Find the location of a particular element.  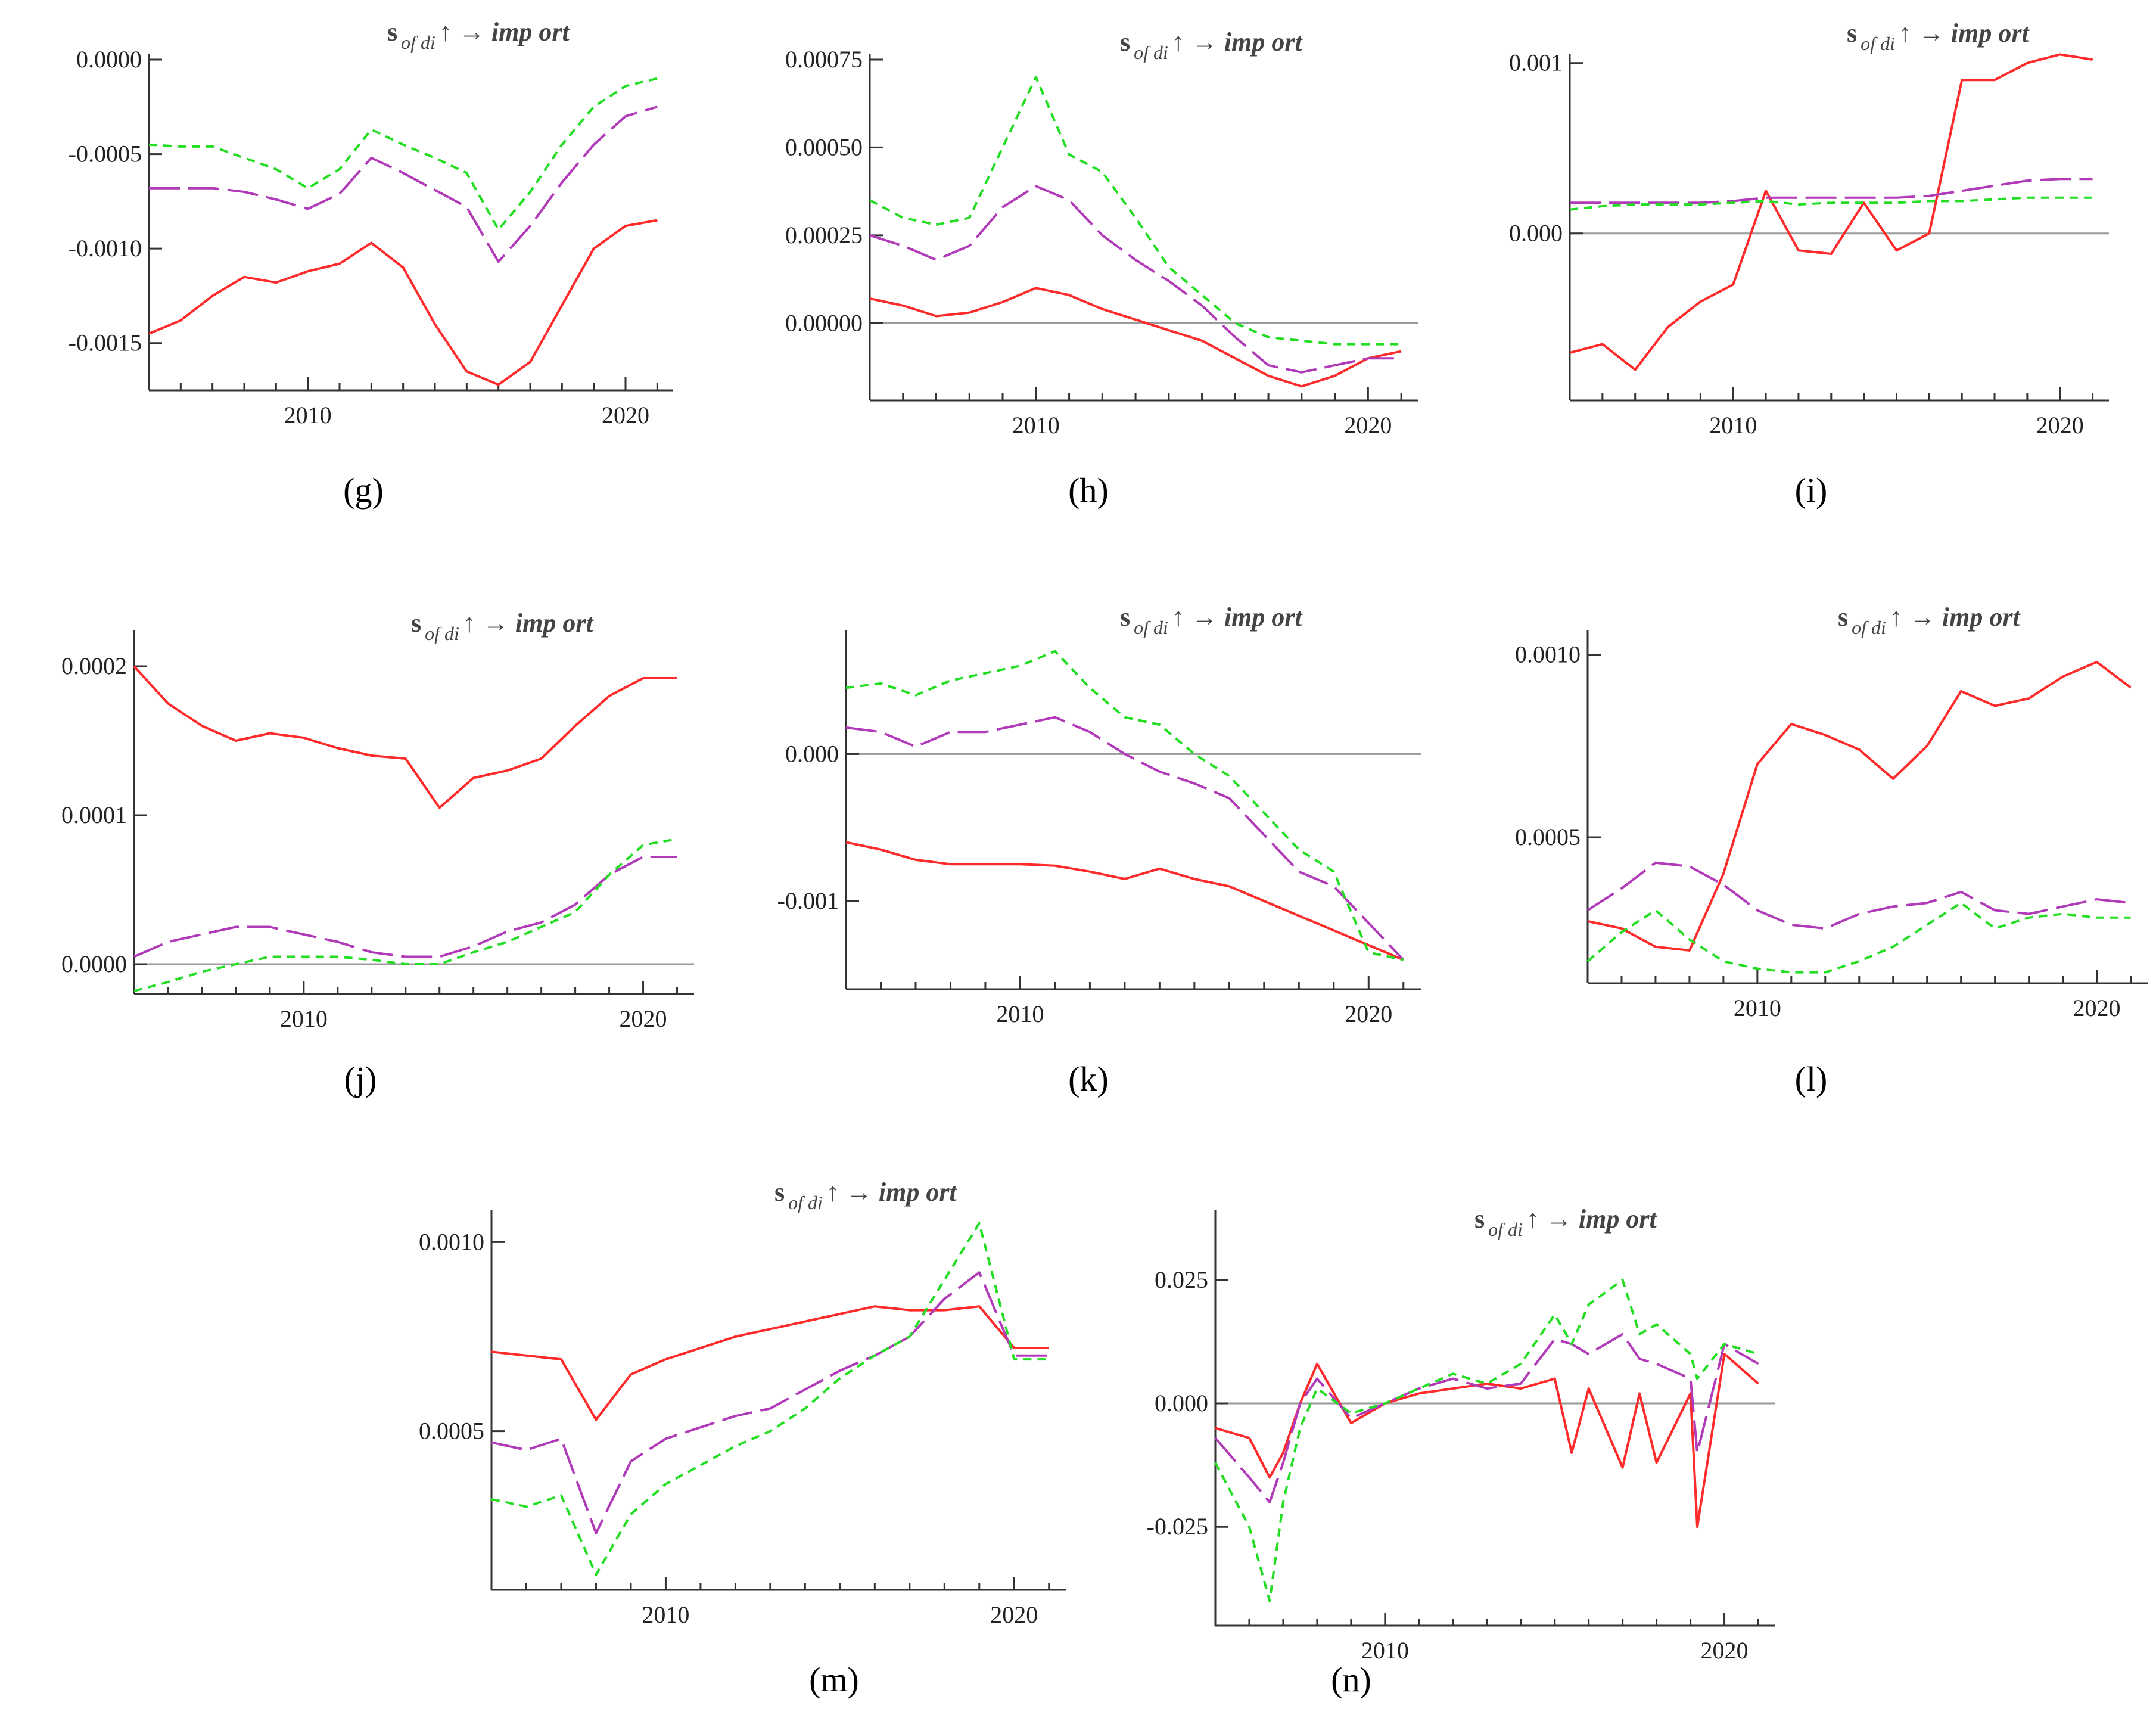

y-tick-label: 0.025 is located at coordinates (1181, 1279).